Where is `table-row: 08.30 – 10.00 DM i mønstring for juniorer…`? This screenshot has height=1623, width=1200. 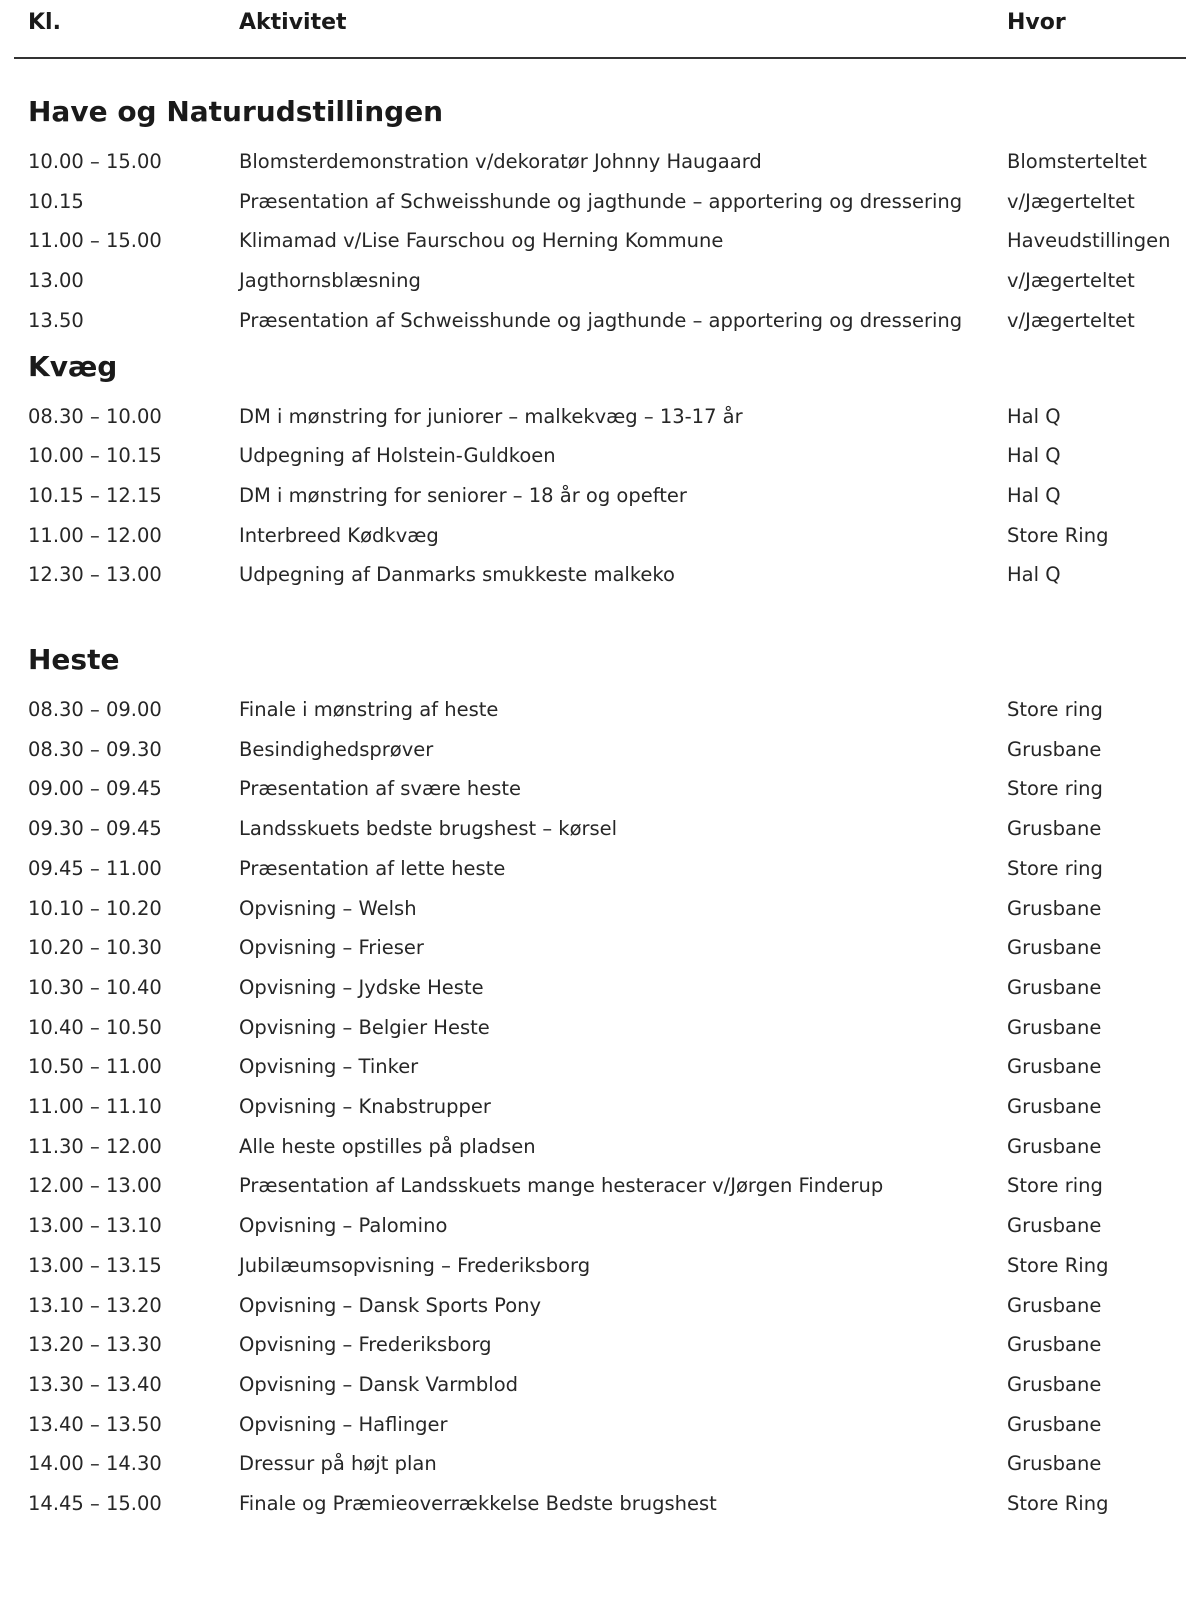
table-row: 08.30 – 10.00 DM i mønstring for juniorer… is located at coordinates (614, 417).